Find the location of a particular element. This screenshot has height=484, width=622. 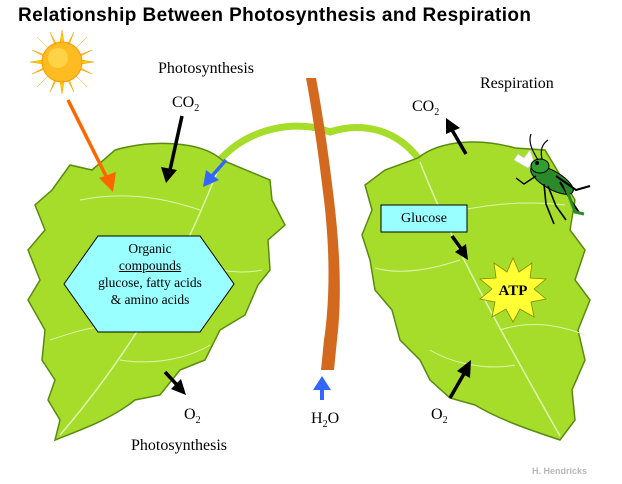

glucose-label: Glucose is located at coordinates (424, 218).